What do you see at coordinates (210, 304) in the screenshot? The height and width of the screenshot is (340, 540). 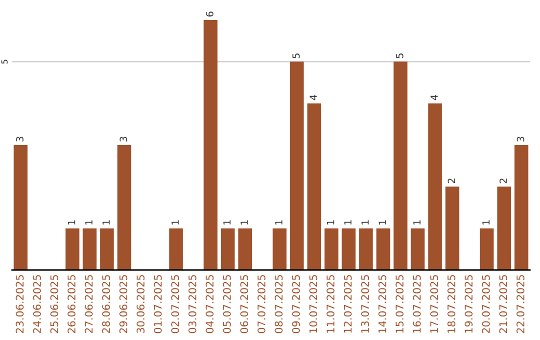 I see `x-tick-label: 04.07.2025` at bounding box center [210, 304].